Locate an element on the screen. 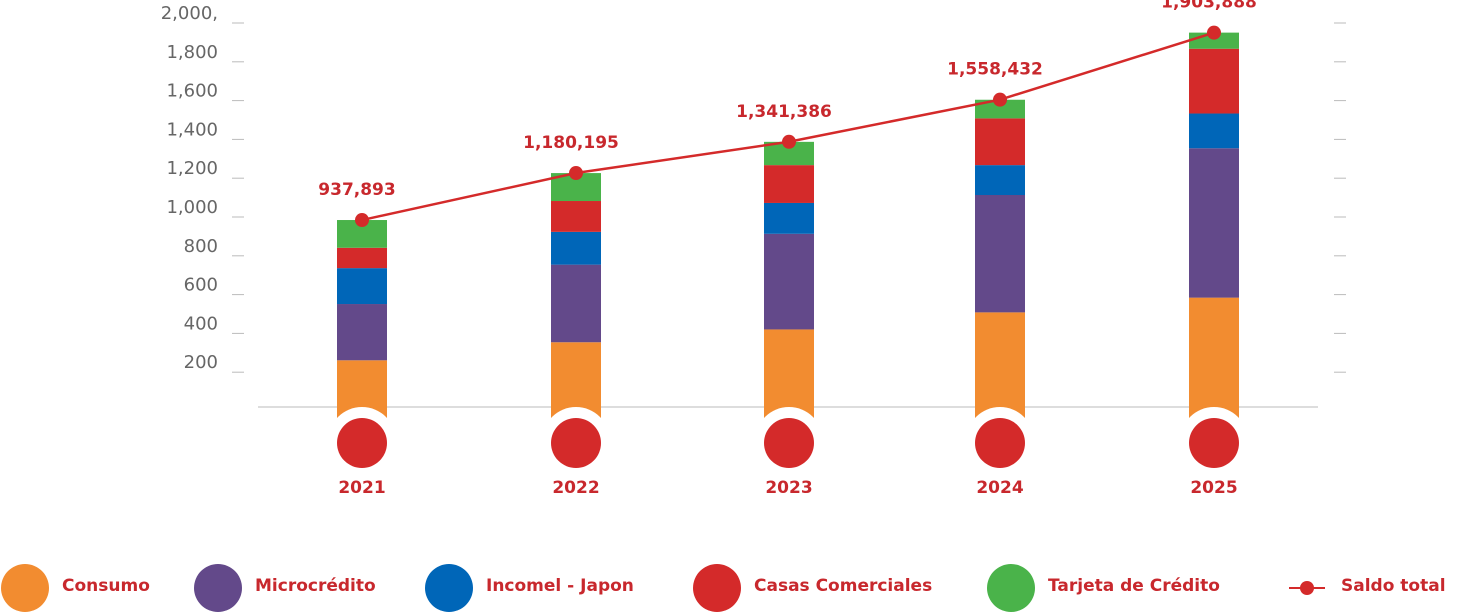 The width and height of the screenshot is (1481, 615). y-tick-label: 1,400 is located at coordinates (192, 129).